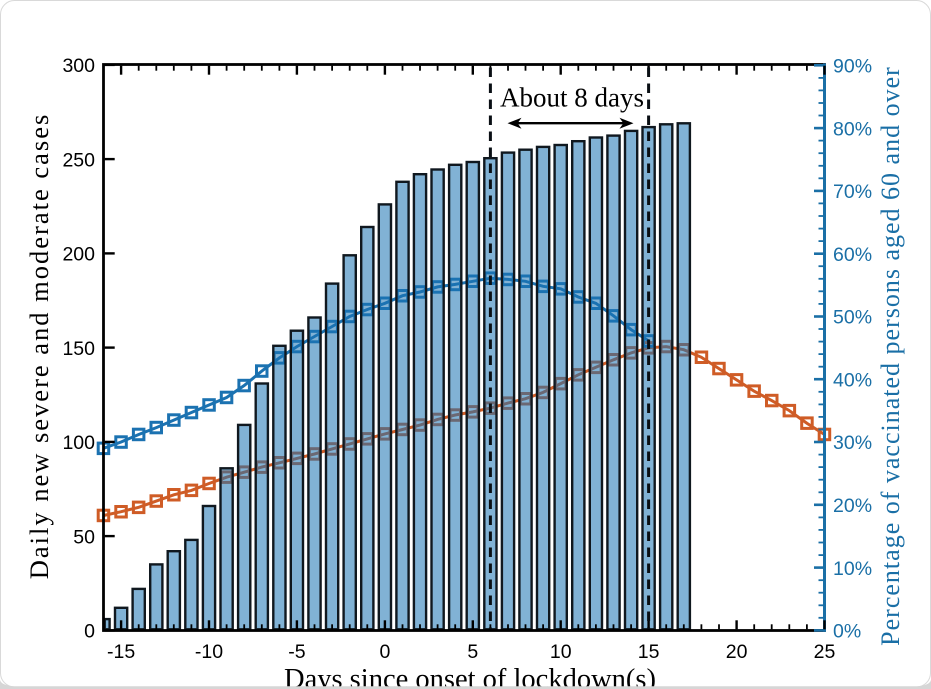 The width and height of the screenshot is (931, 689). Describe the element at coordinates (472, 652) in the screenshot. I see `svg-text: 5` at that location.